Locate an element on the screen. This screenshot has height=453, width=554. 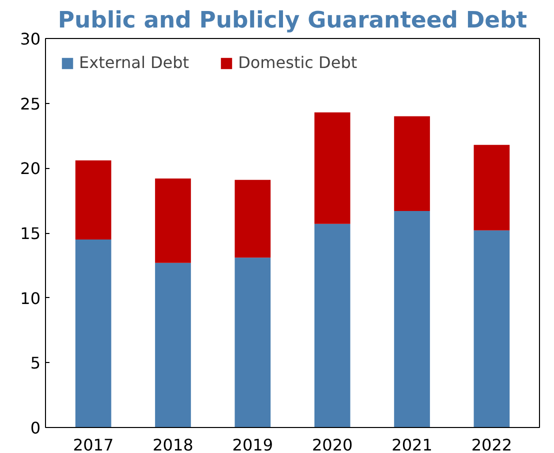
y-tick-label: 20 is located at coordinates (30, 168).